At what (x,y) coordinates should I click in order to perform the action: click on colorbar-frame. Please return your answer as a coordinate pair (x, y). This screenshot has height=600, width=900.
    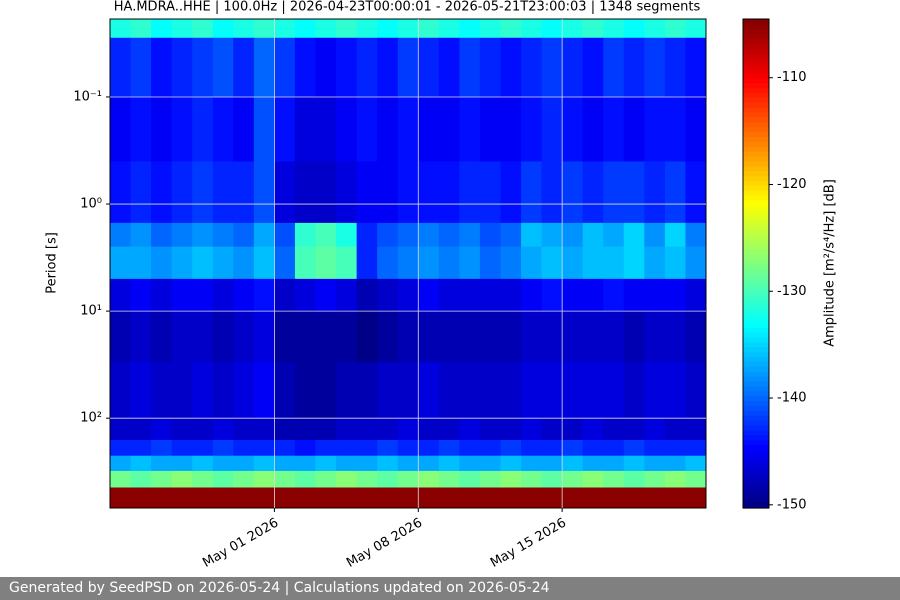
    Looking at the image, I should click on (756, 263).